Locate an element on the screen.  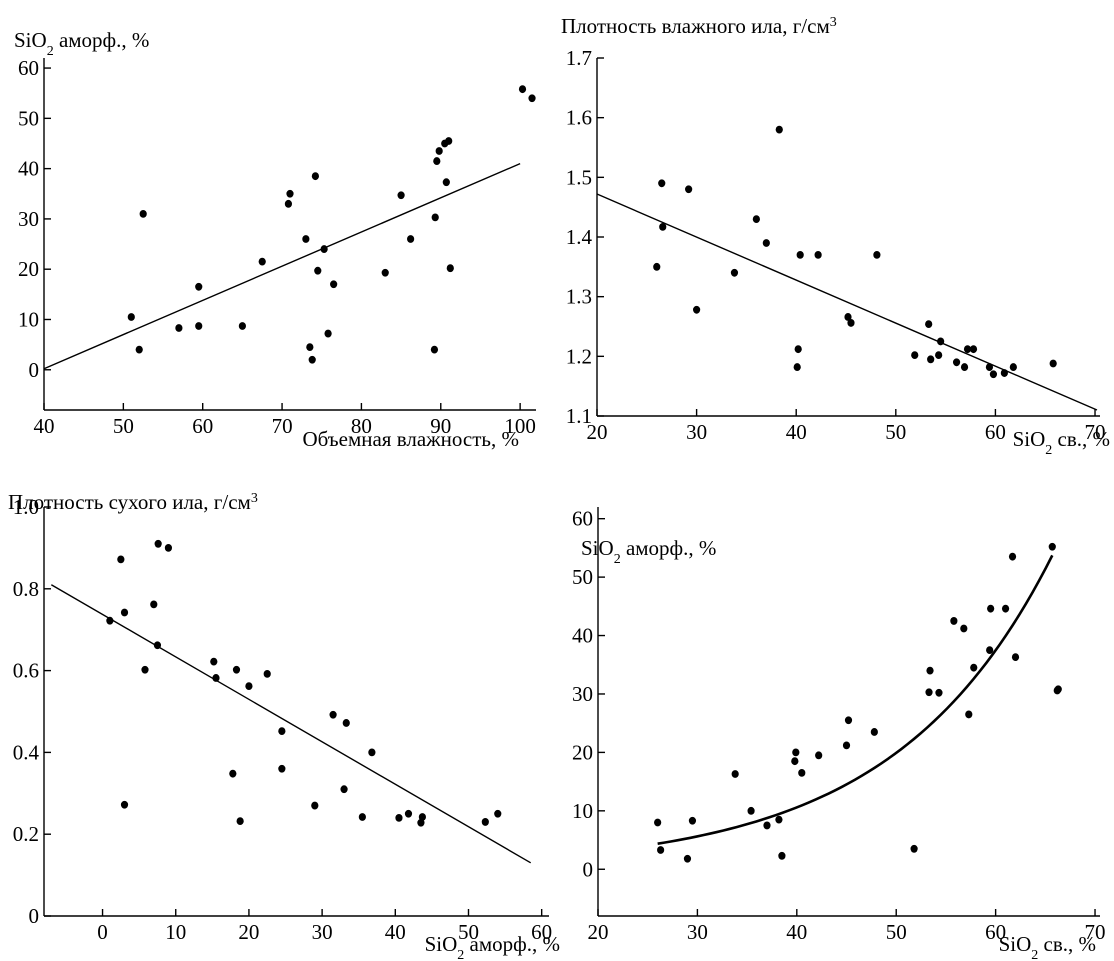
panel-4-x-axis-label: SiO2 св., % is located at coordinates (1047, 946).